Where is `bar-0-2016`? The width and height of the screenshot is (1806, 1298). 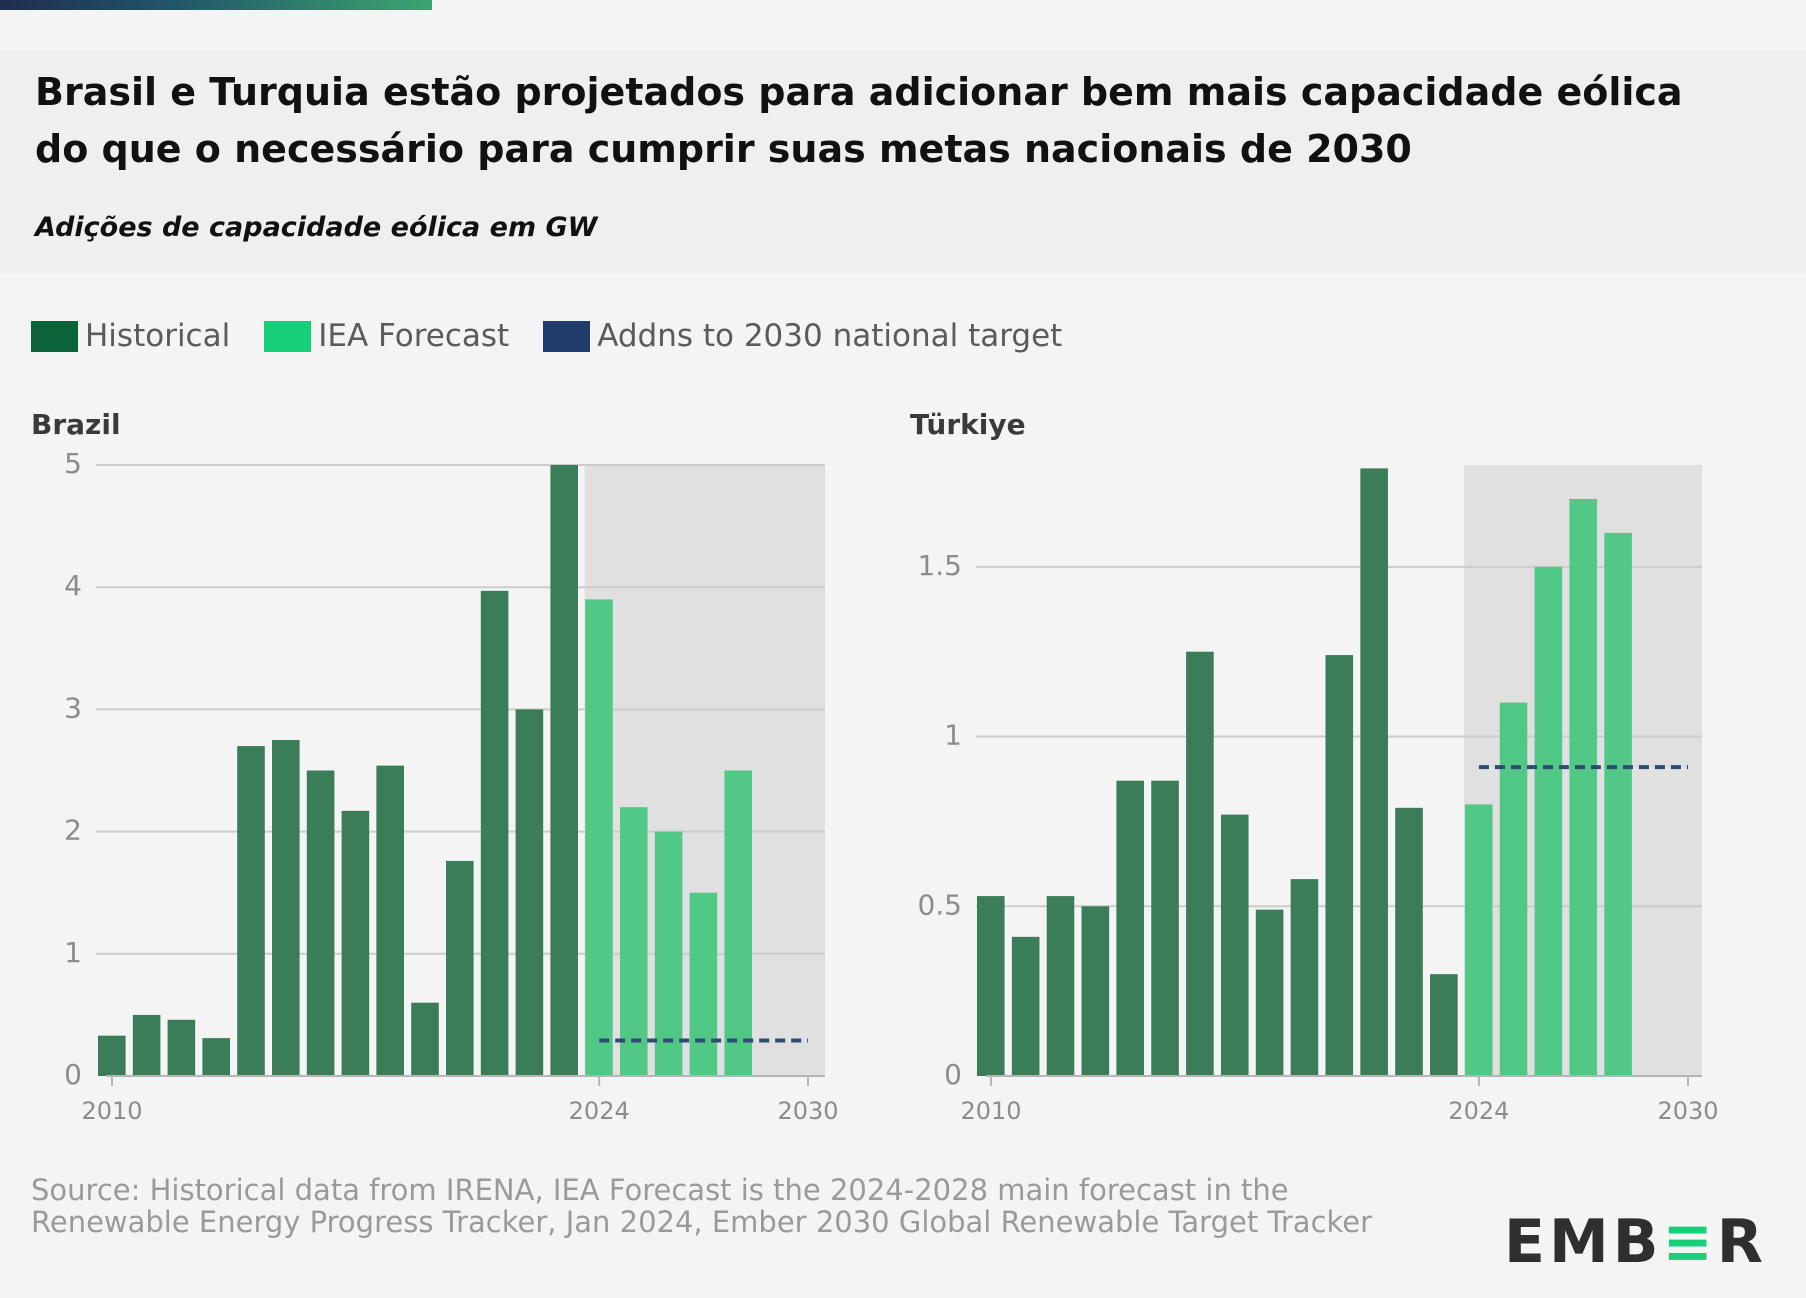 bar-0-2016 is located at coordinates (320, 923).